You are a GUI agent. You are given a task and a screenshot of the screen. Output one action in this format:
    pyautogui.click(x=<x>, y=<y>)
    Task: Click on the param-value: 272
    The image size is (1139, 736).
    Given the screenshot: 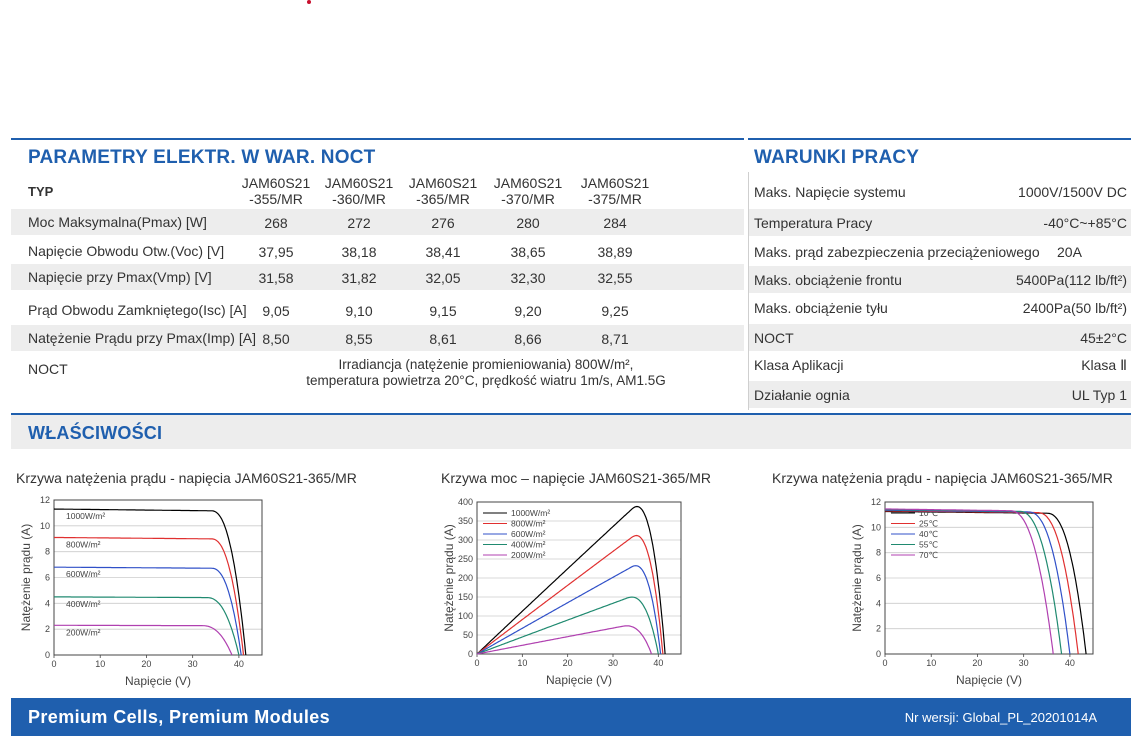 What is the action you would take?
    pyautogui.click(x=359, y=223)
    